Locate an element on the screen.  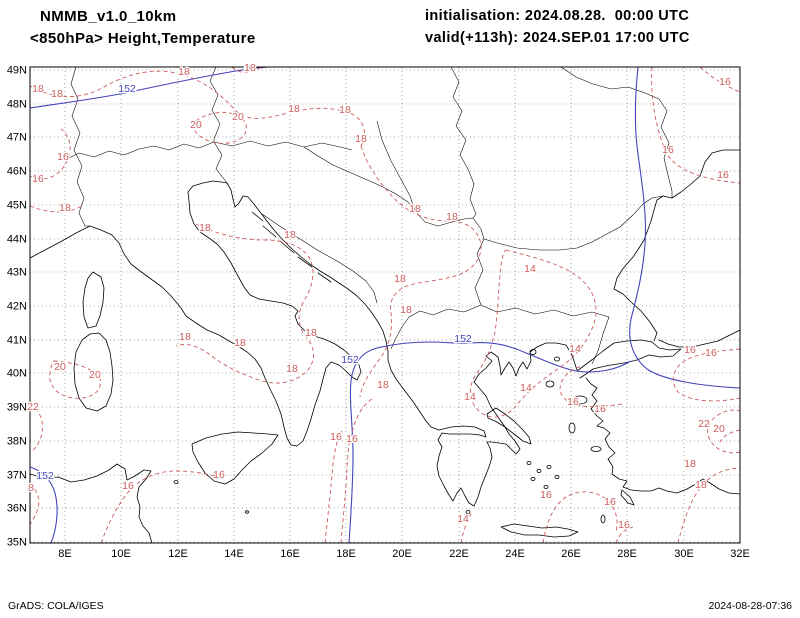
lat-tick-label: 41N is located at coordinates (17, 341).